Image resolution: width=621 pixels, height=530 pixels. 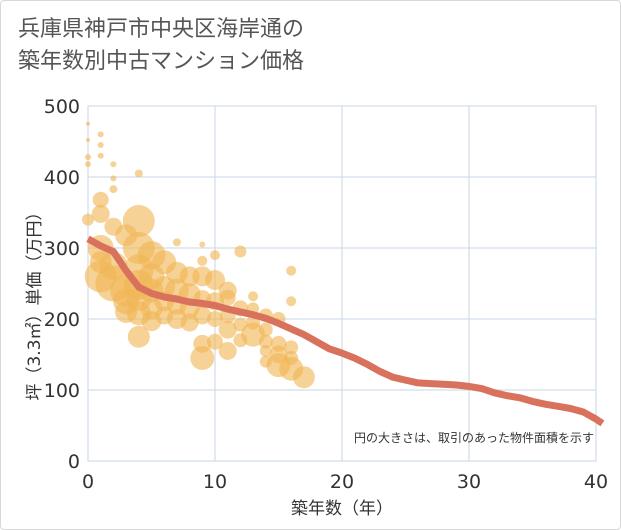 I want to click on chart-title-line2: 築年数別中古マンション価格, so click(x=161, y=61).